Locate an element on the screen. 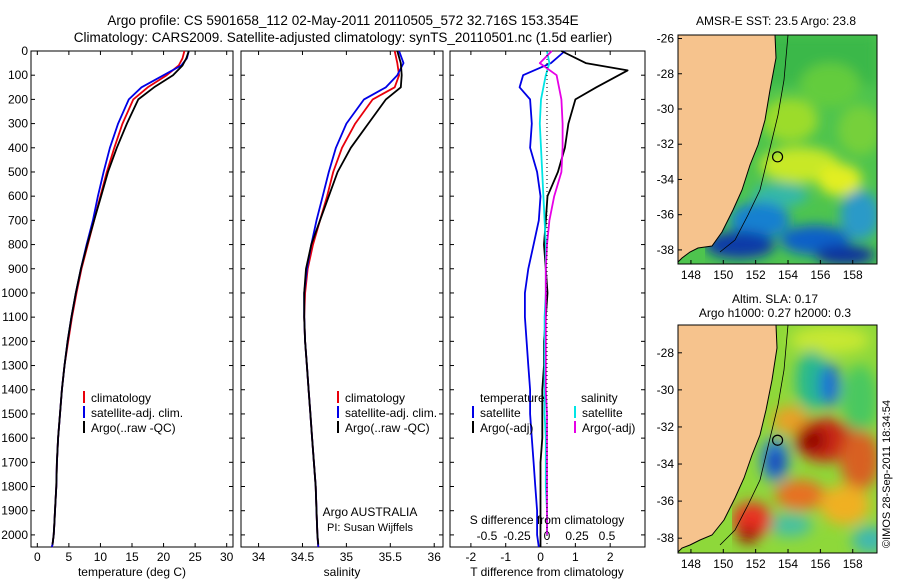  y-tick-label: 900 is located at coordinates (18, 269).